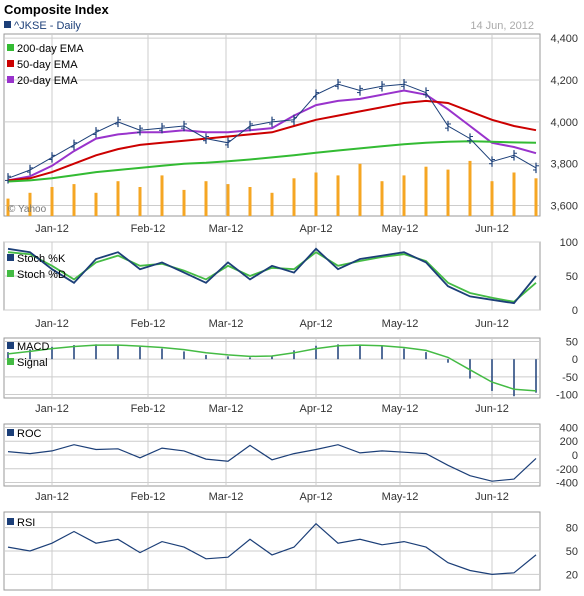 The height and width of the screenshot is (596, 584). What do you see at coordinates (567, 470) in the screenshot?
I see `y-tick-label: -200` at bounding box center [567, 470].